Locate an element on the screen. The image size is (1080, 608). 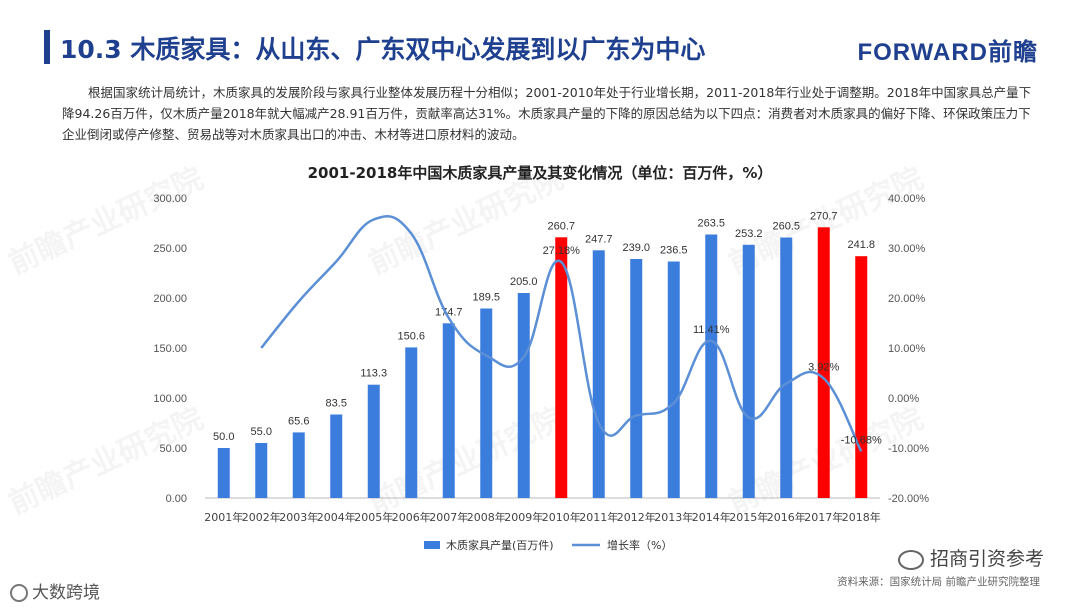
right-axis-tick: -10.00% is located at coordinates (908, 449).